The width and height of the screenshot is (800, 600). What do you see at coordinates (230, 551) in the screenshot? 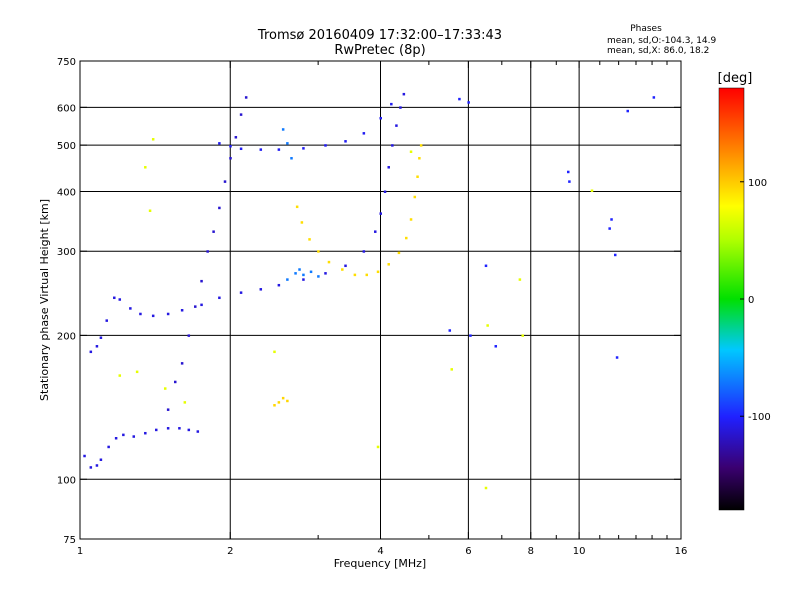
I see `x-tick-label: 2` at bounding box center [230, 551].